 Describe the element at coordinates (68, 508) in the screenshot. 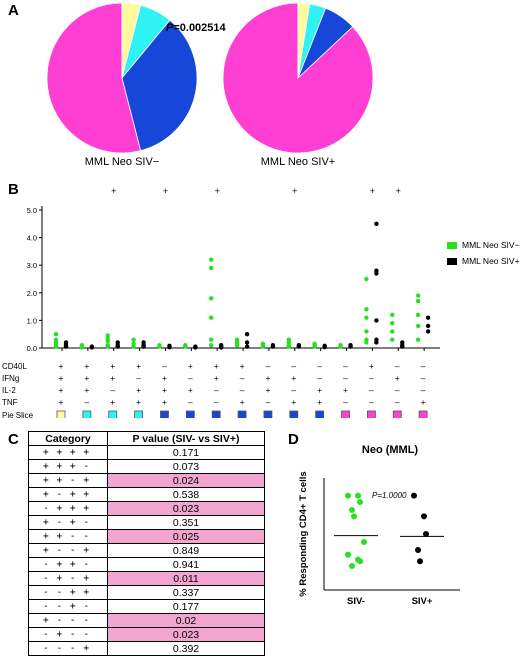

I see `category-cell: - + + +` at that location.